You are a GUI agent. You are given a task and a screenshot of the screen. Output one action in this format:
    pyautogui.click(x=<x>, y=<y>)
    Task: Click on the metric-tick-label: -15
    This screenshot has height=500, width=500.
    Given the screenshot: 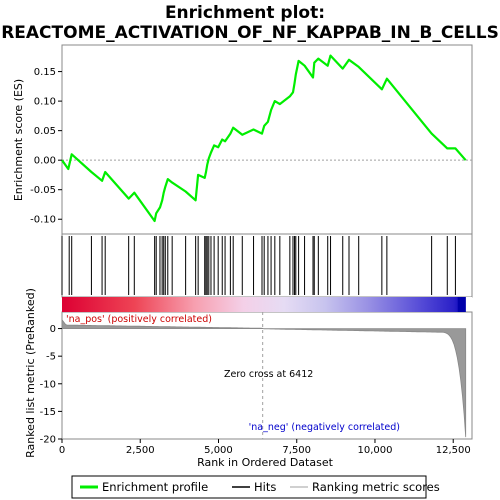 What is the action you would take?
    pyautogui.click(x=48, y=412)
    